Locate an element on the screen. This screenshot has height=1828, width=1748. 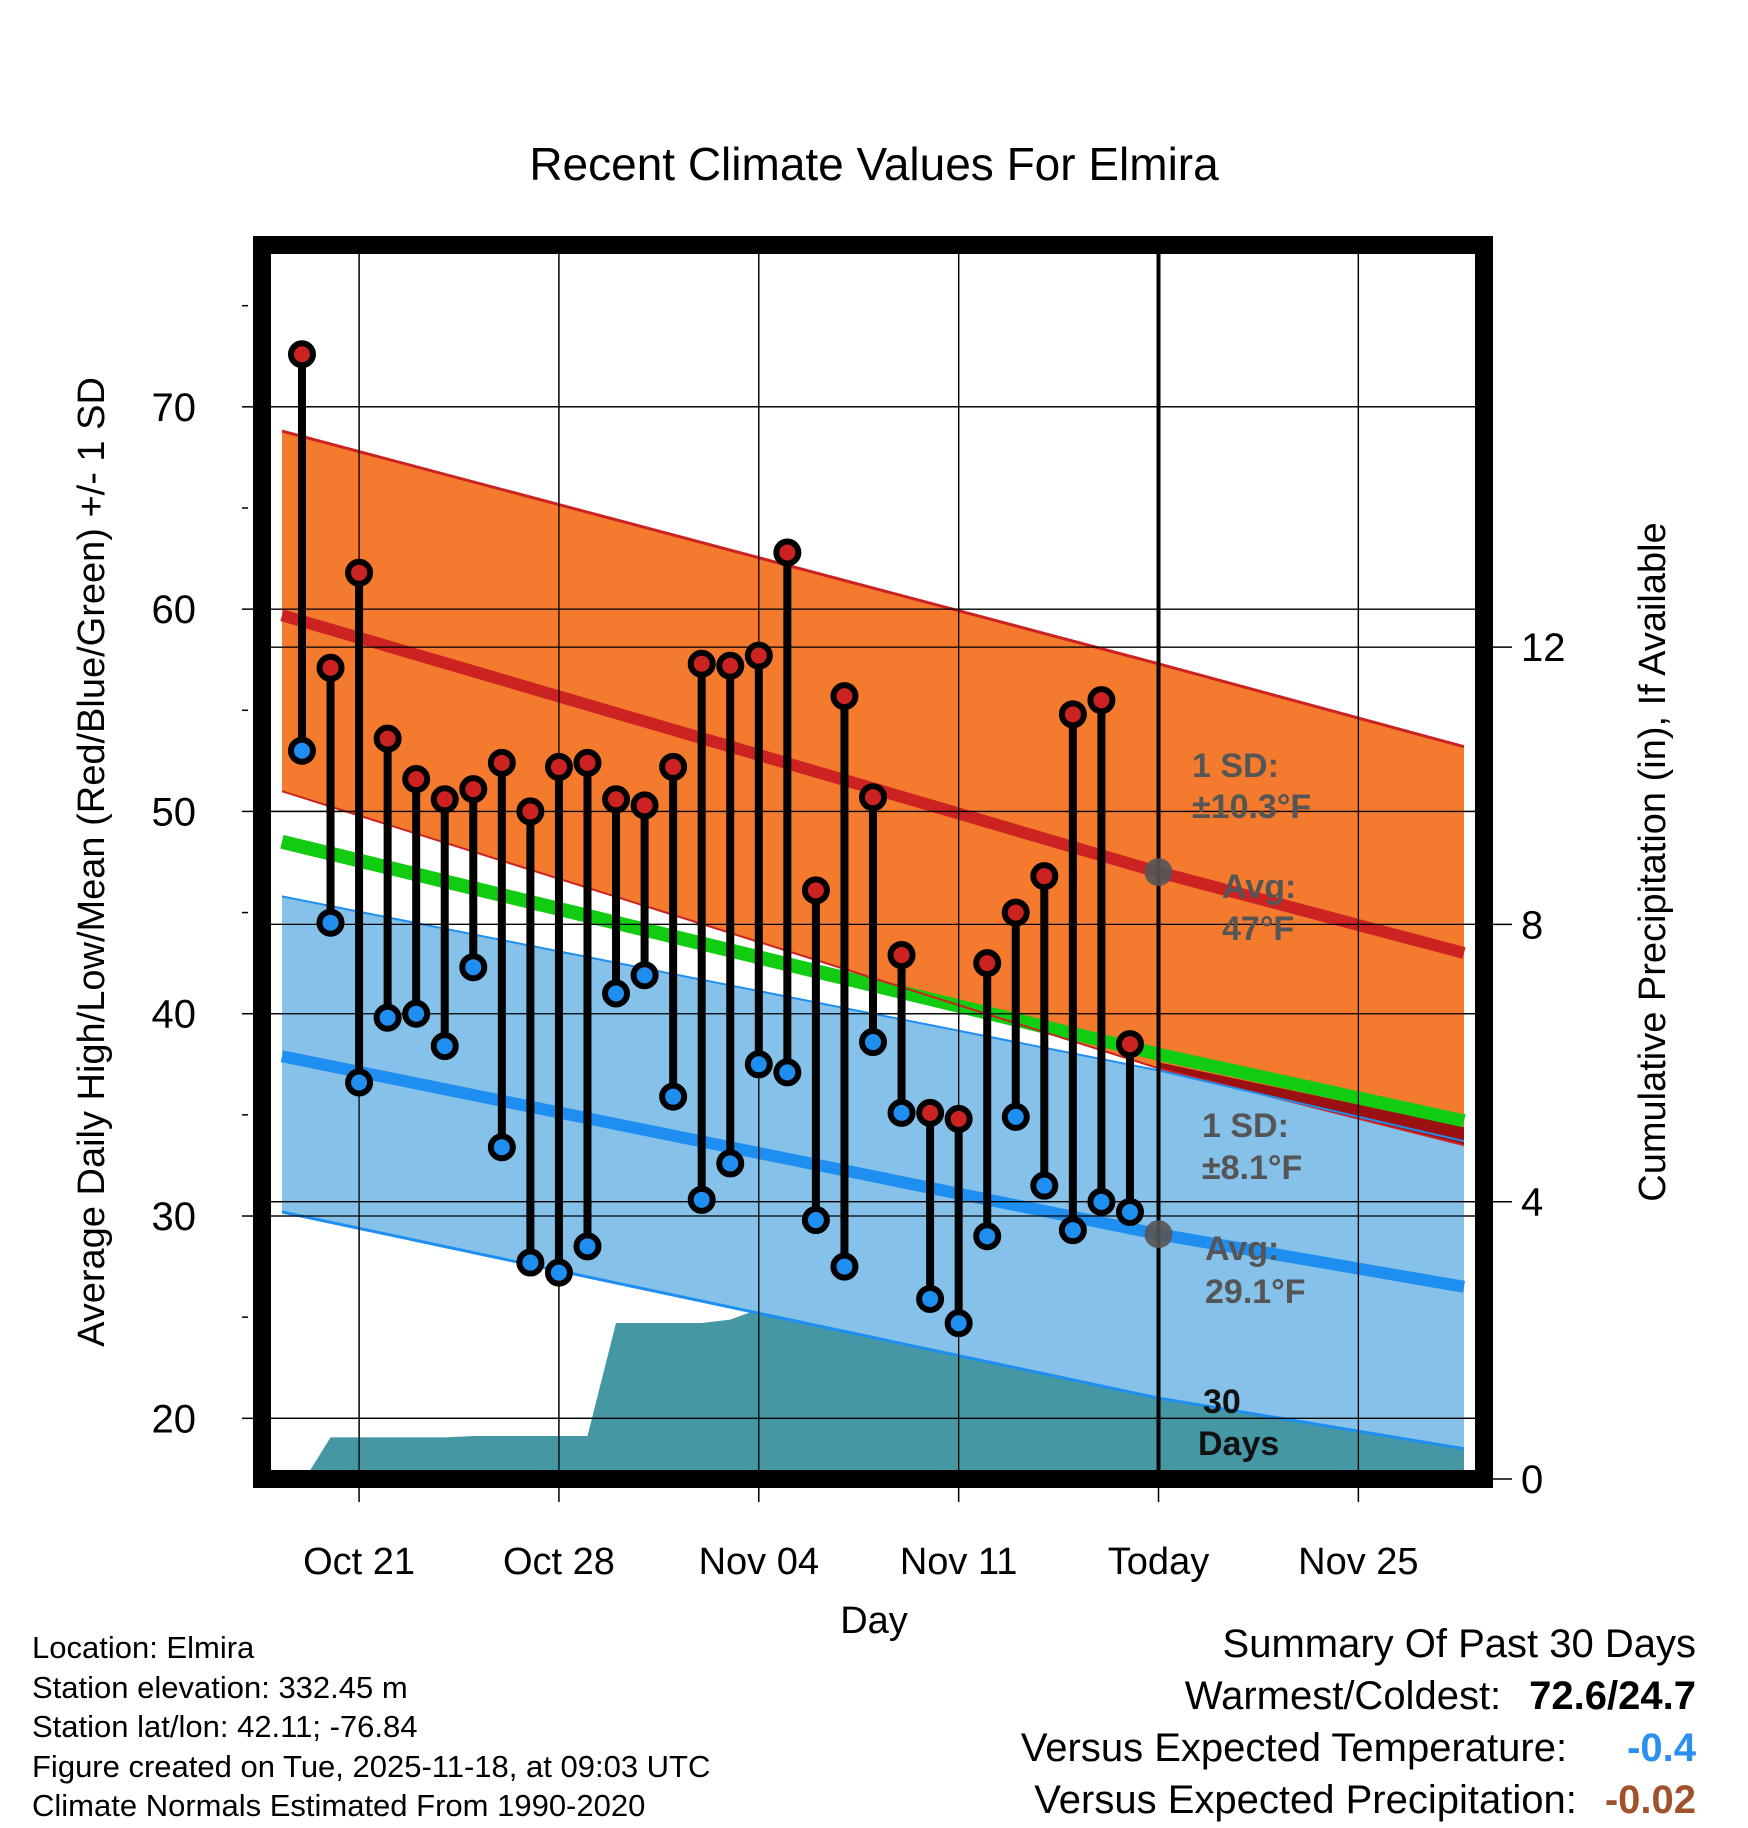
high-avg-value: 47°F is located at coordinates (1258, 929).